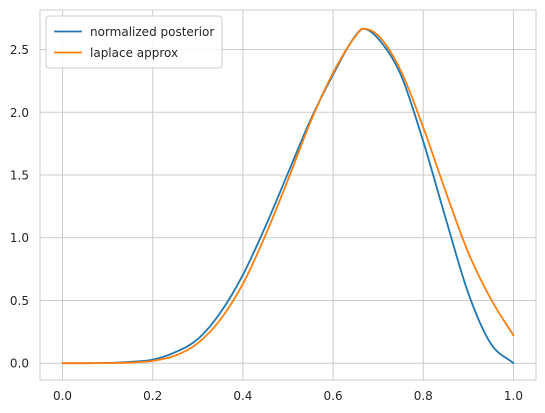 Image resolution: width=545 pixels, height=413 pixels. What do you see at coordinates (19, 175) in the screenshot?
I see `y-tick-label: 1.5` at bounding box center [19, 175].